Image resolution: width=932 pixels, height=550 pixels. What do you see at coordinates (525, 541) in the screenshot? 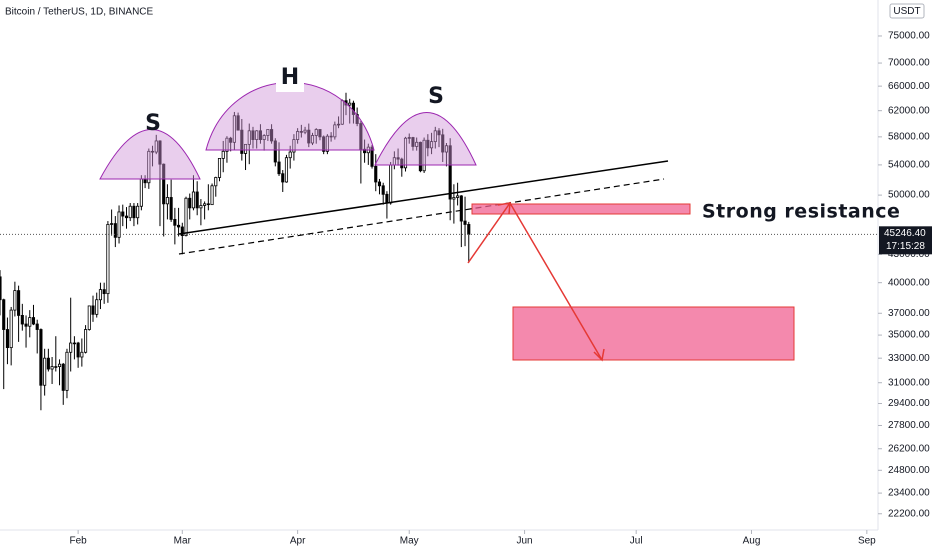
I see `x-tick-label: Jun` at bounding box center [525, 541].